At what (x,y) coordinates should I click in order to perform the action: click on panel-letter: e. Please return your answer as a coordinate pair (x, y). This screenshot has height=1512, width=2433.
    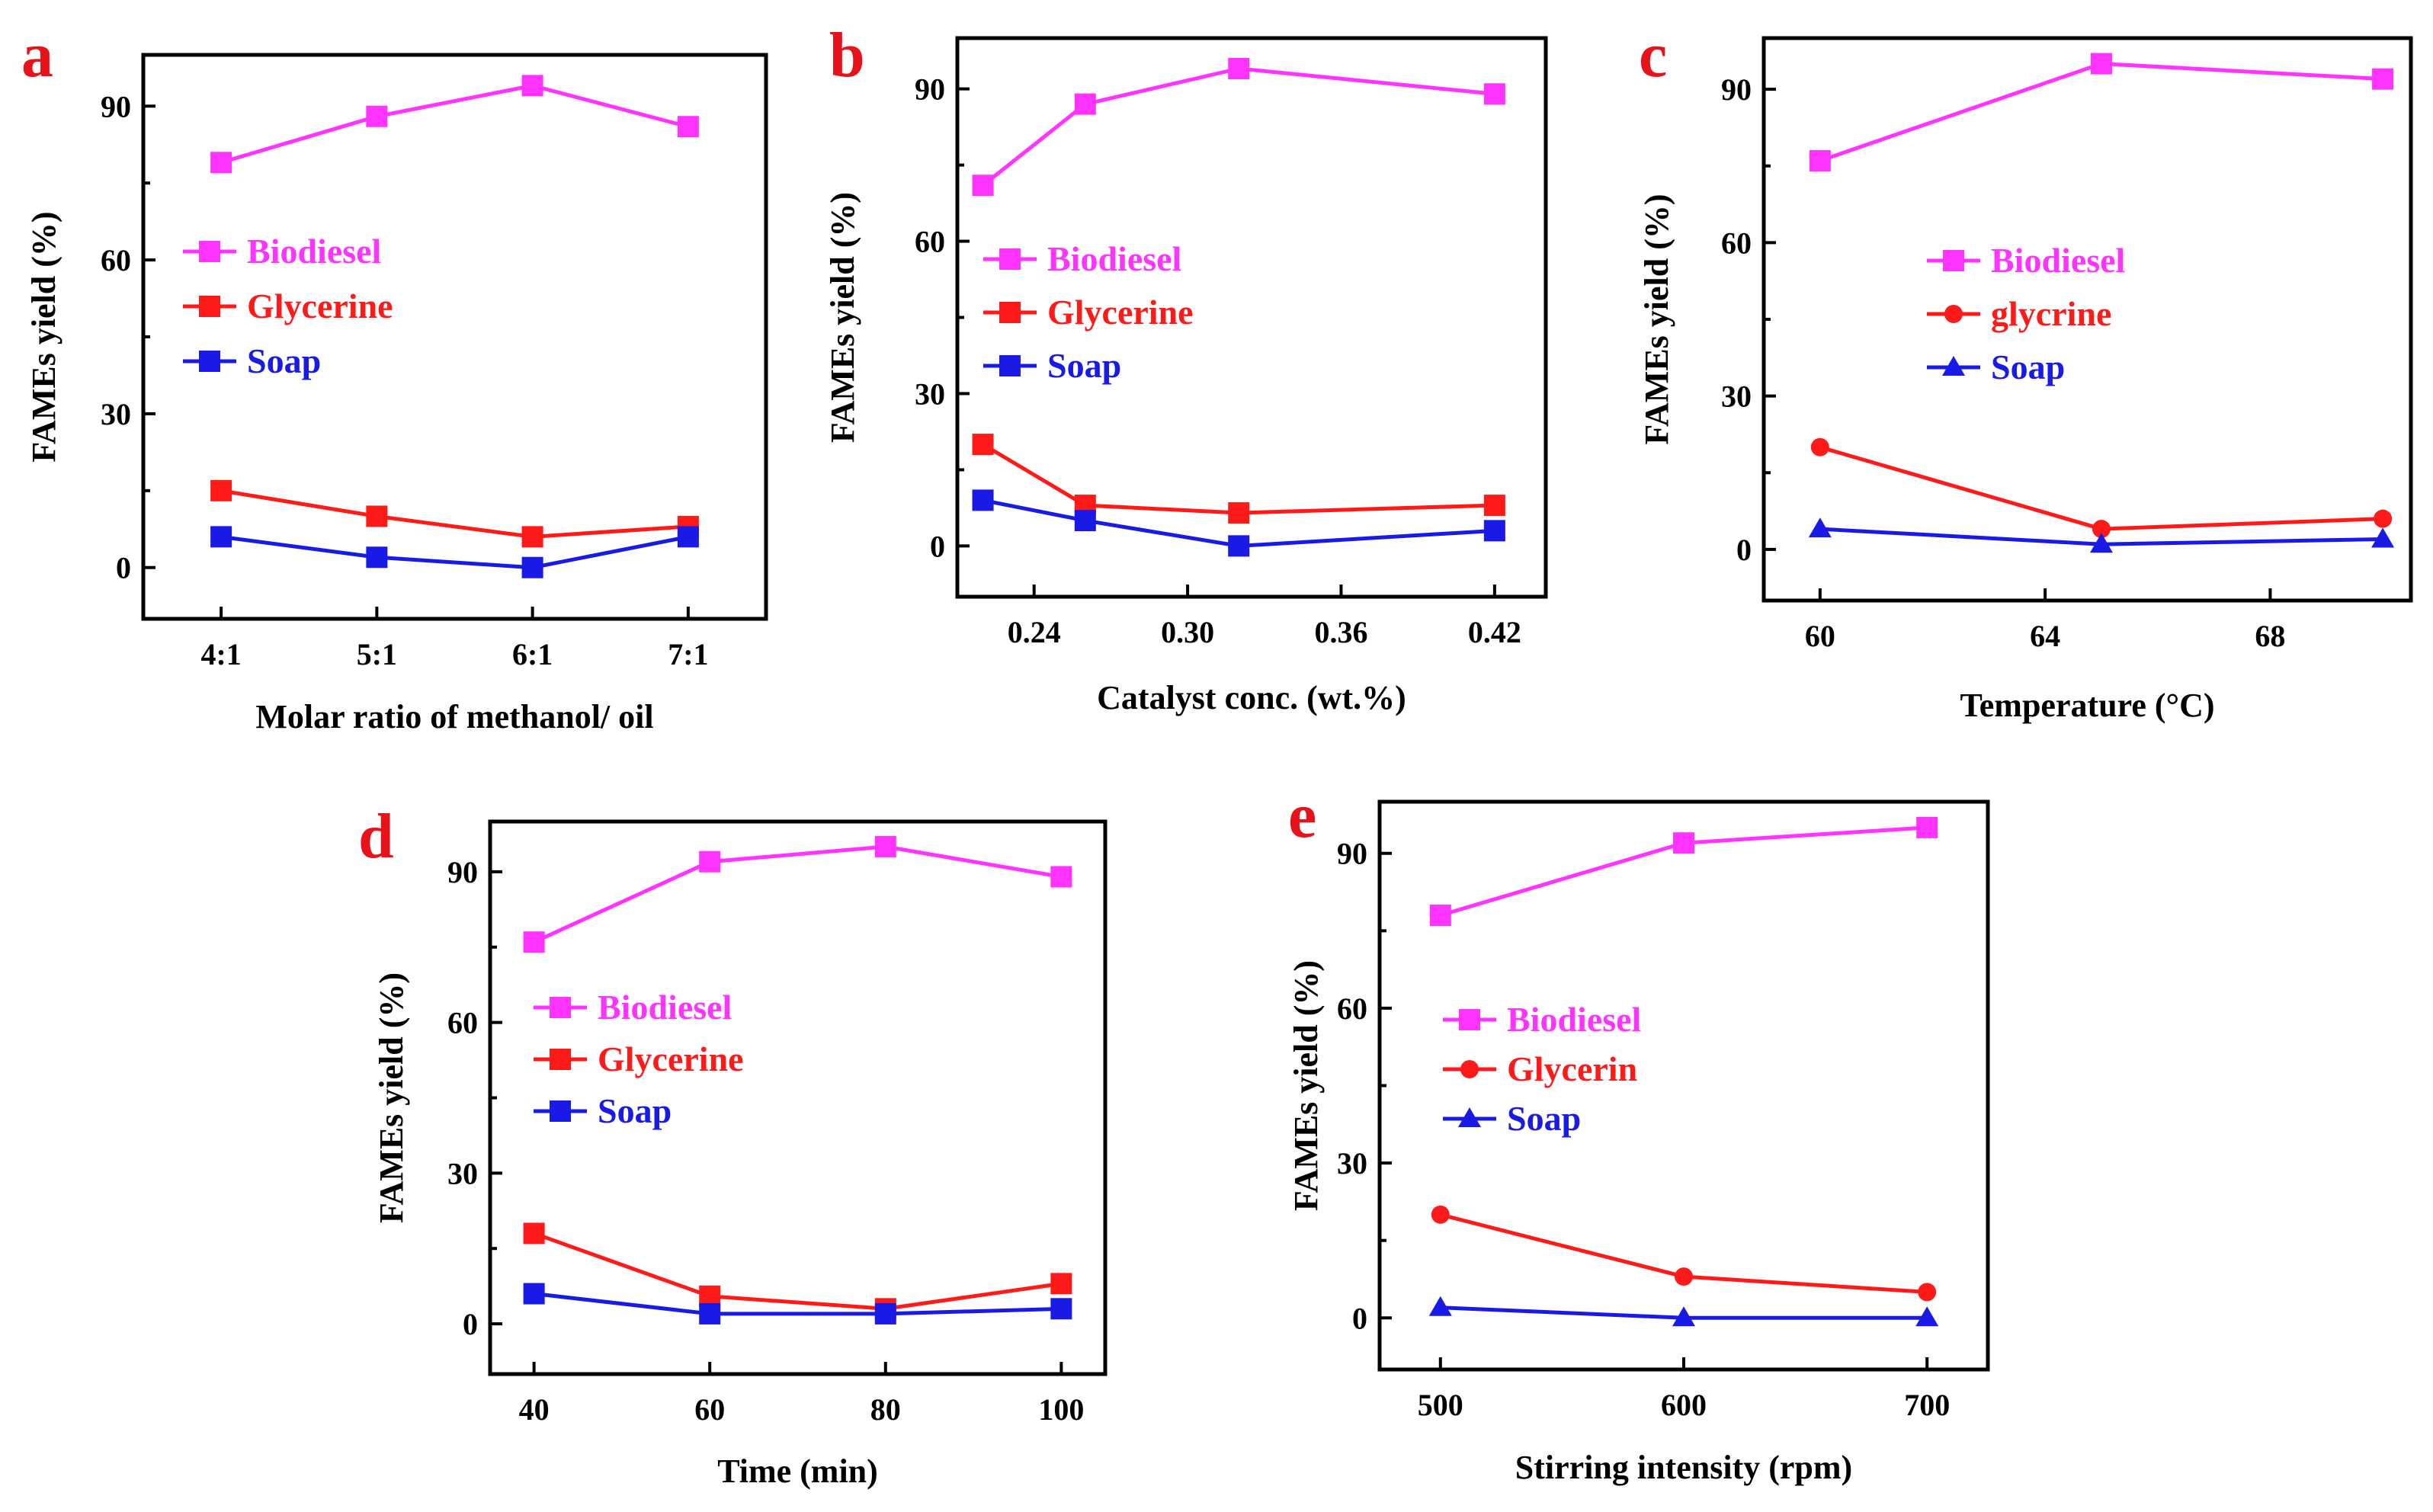
    Looking at the image, I should click on (1302, 815).